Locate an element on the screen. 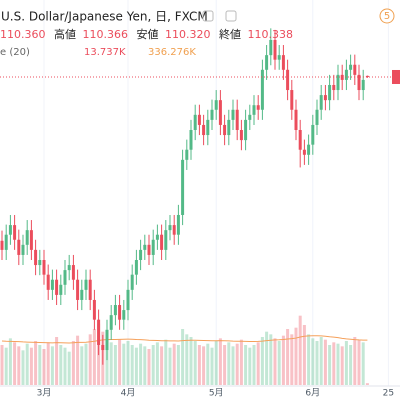 The width and height of the screenshot is (400, 400). collapse-button is located at coordinates (208, 16).